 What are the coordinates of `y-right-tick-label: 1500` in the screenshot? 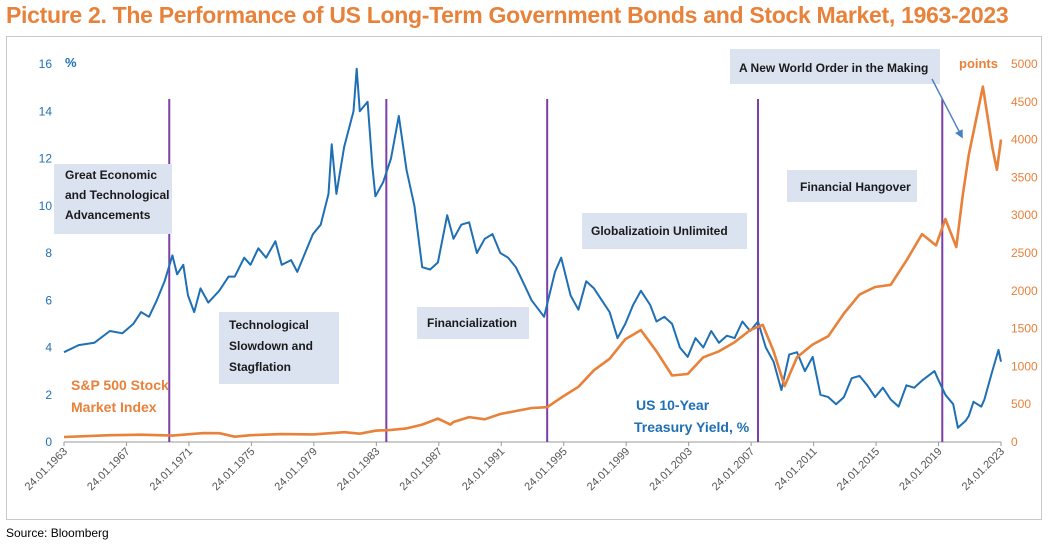 It's located at (1024, 329).